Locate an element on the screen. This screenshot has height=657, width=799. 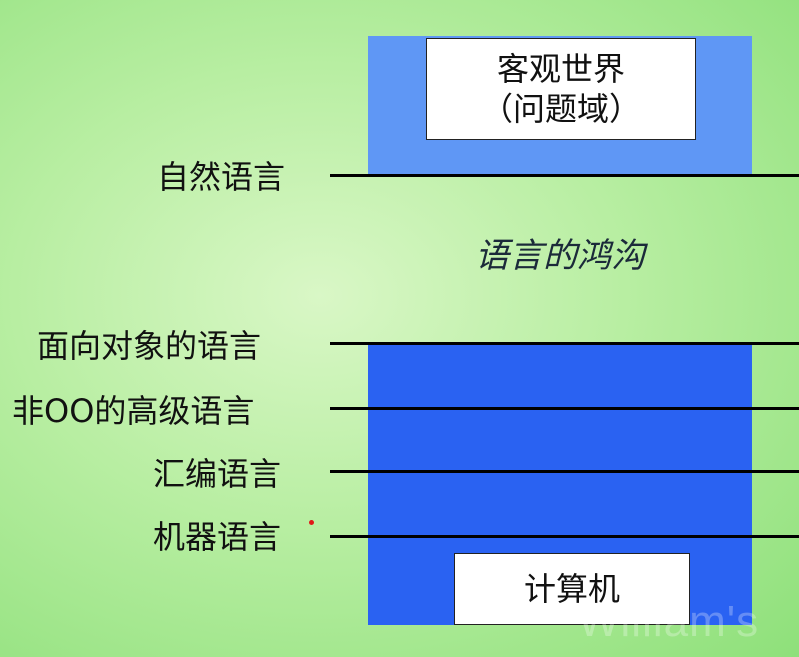
machine-language-line is located at coordinates (564, 536).